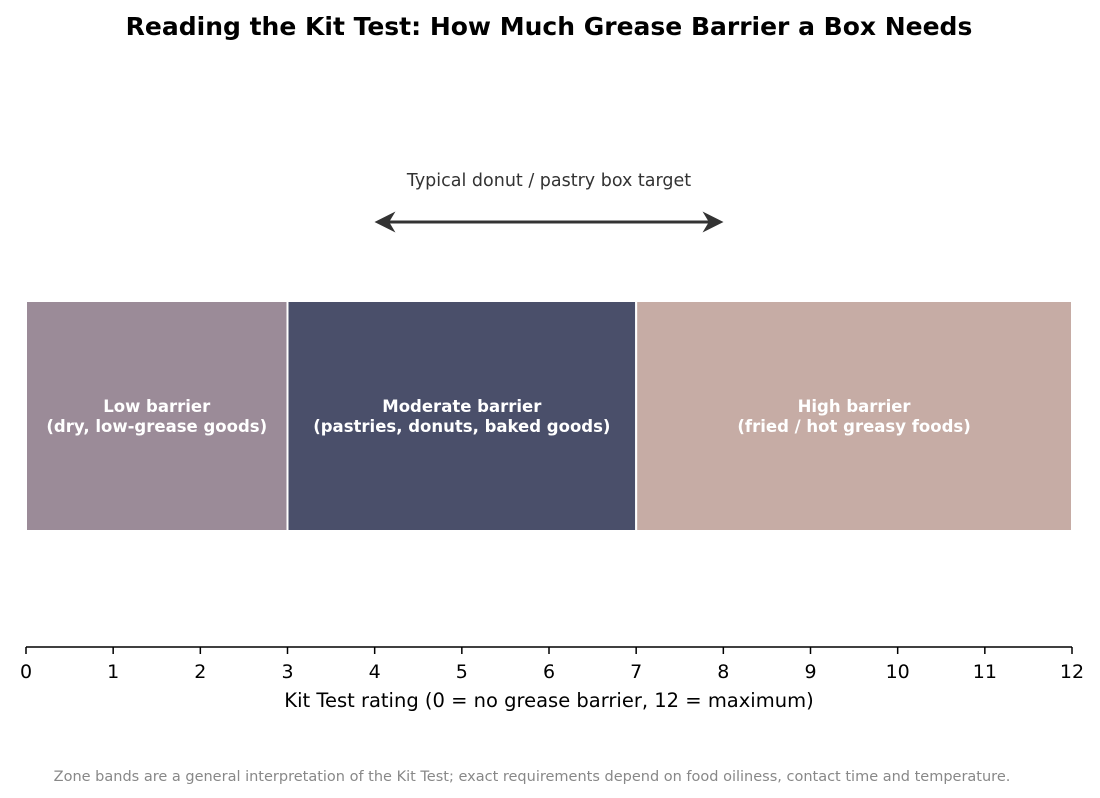  Describe the element at coordinates (985, 672) in the screenshot. I see `x-tick-label: 11` at that location.